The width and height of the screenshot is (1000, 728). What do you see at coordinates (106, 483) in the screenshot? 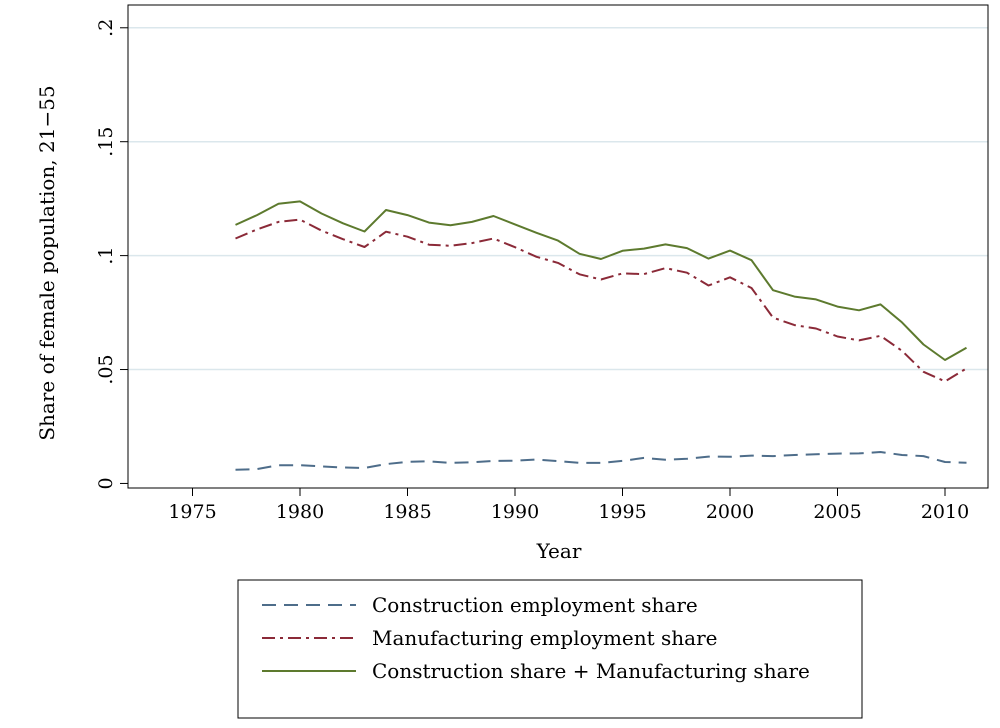
I see `y-tick-label: 0` at bounding box center [106, 483].